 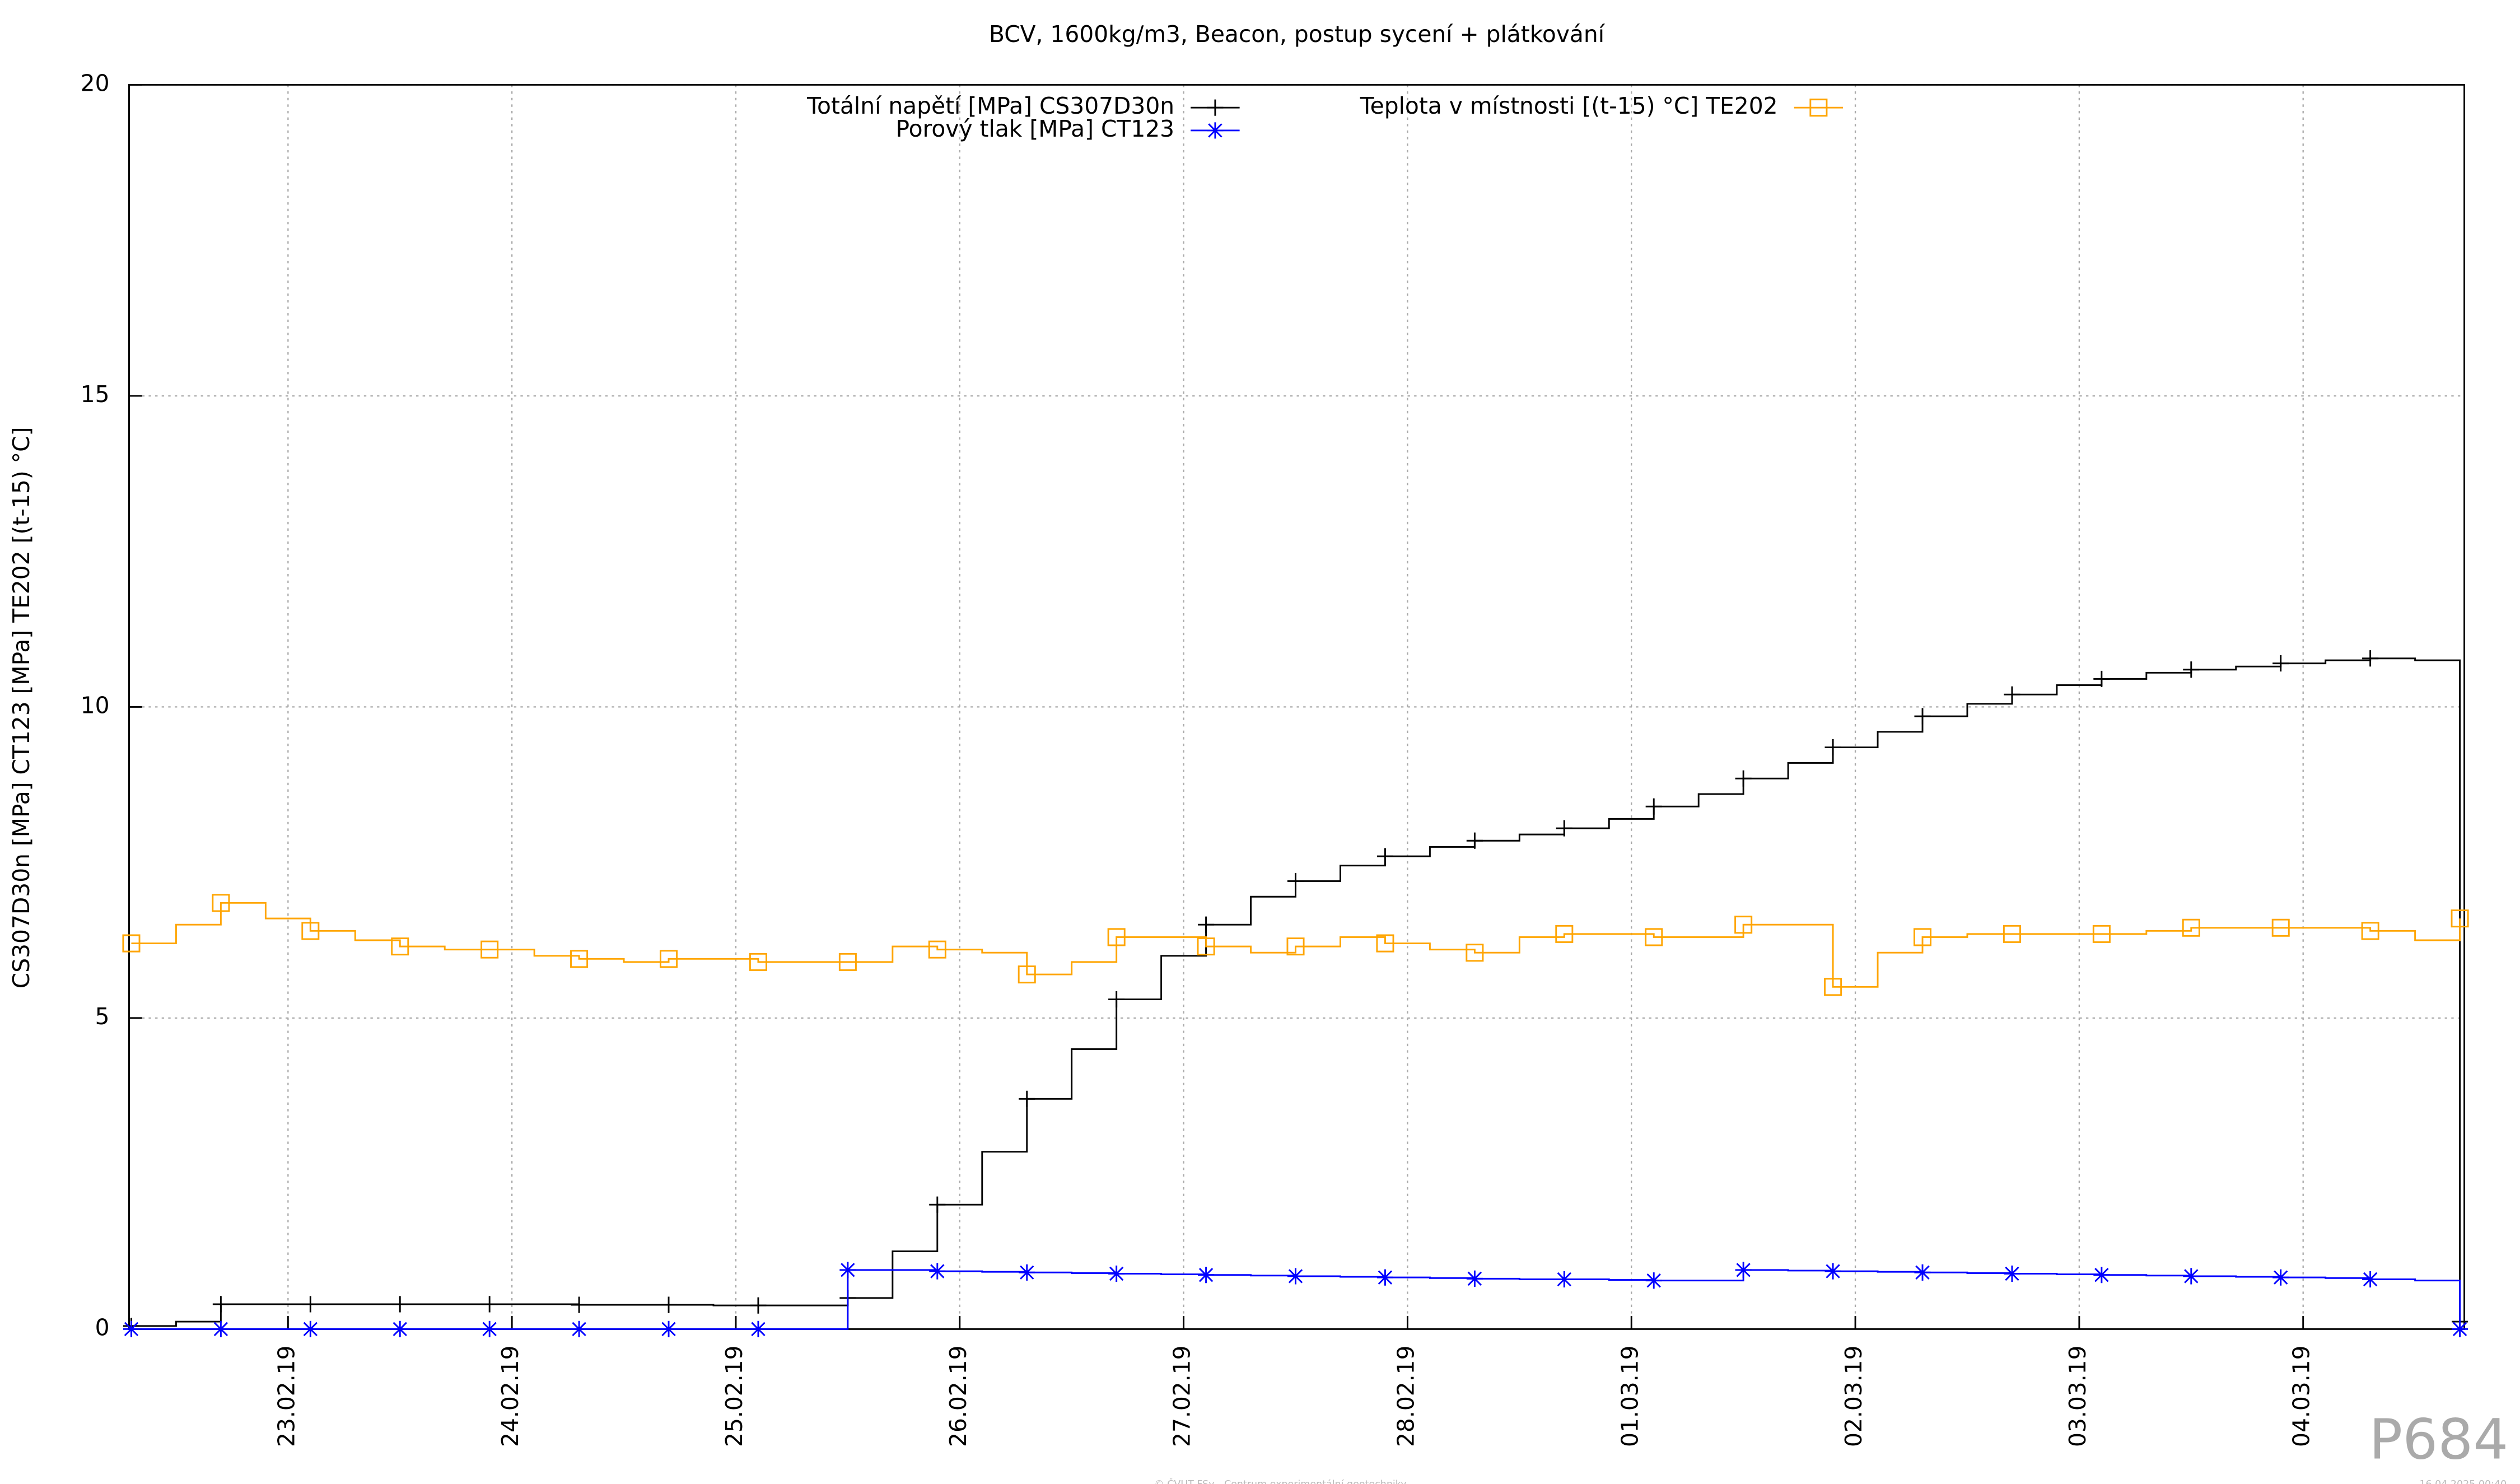 I want to click on x-tick-label: 27.02.19, so click(x=1183, y=1396).